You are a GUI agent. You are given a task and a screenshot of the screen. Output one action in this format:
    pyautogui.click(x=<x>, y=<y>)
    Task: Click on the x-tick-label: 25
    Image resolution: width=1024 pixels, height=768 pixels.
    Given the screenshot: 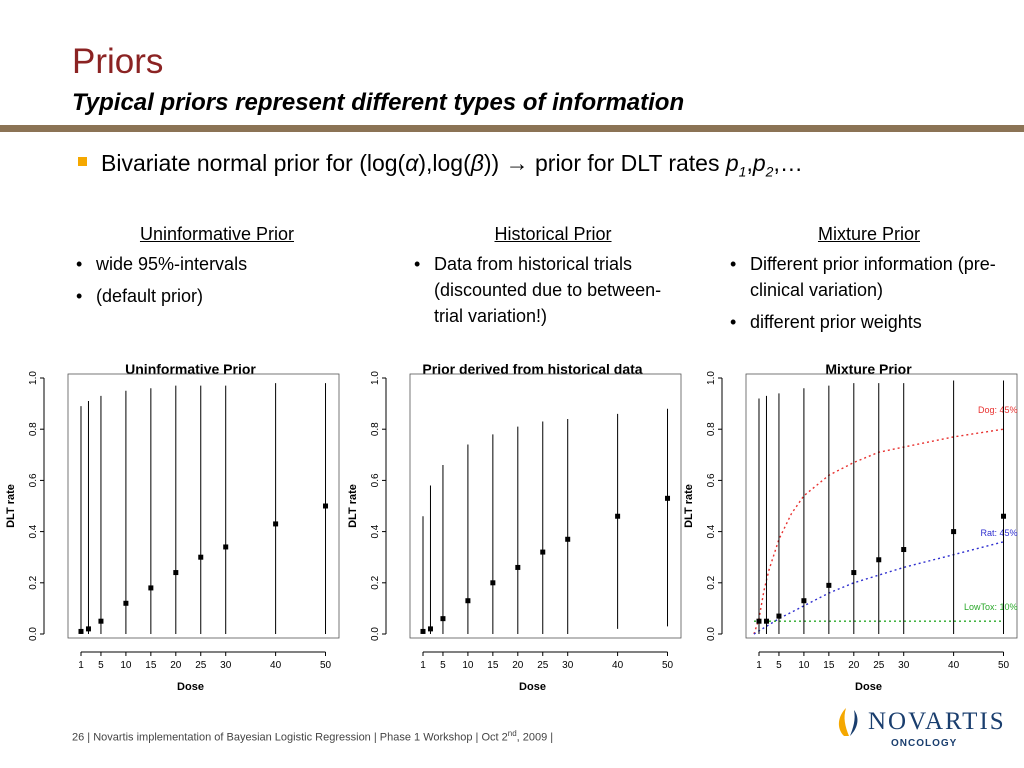 What is the action you would take?
    pyautogui.click(x=201, y=665)
    